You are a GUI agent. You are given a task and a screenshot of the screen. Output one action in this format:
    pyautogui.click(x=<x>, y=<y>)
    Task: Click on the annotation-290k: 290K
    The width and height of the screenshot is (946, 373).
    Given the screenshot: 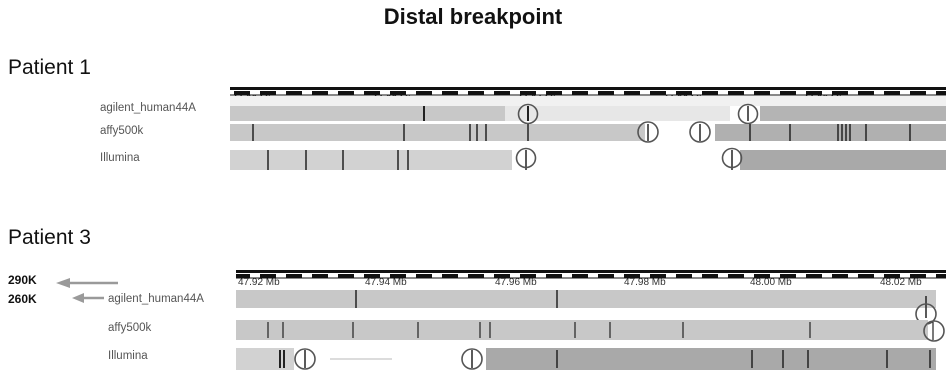 What is the action you would take?
    pyautogui.click(x=22, y=280)
    